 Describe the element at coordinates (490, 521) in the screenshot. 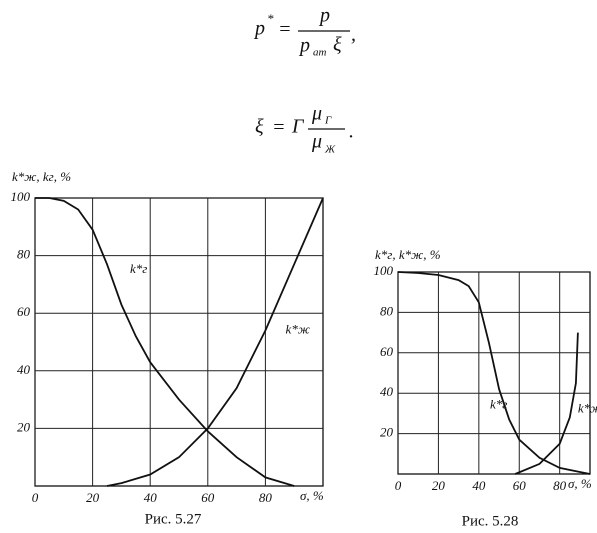

I see `caption: Рис. 5.28` at that location.